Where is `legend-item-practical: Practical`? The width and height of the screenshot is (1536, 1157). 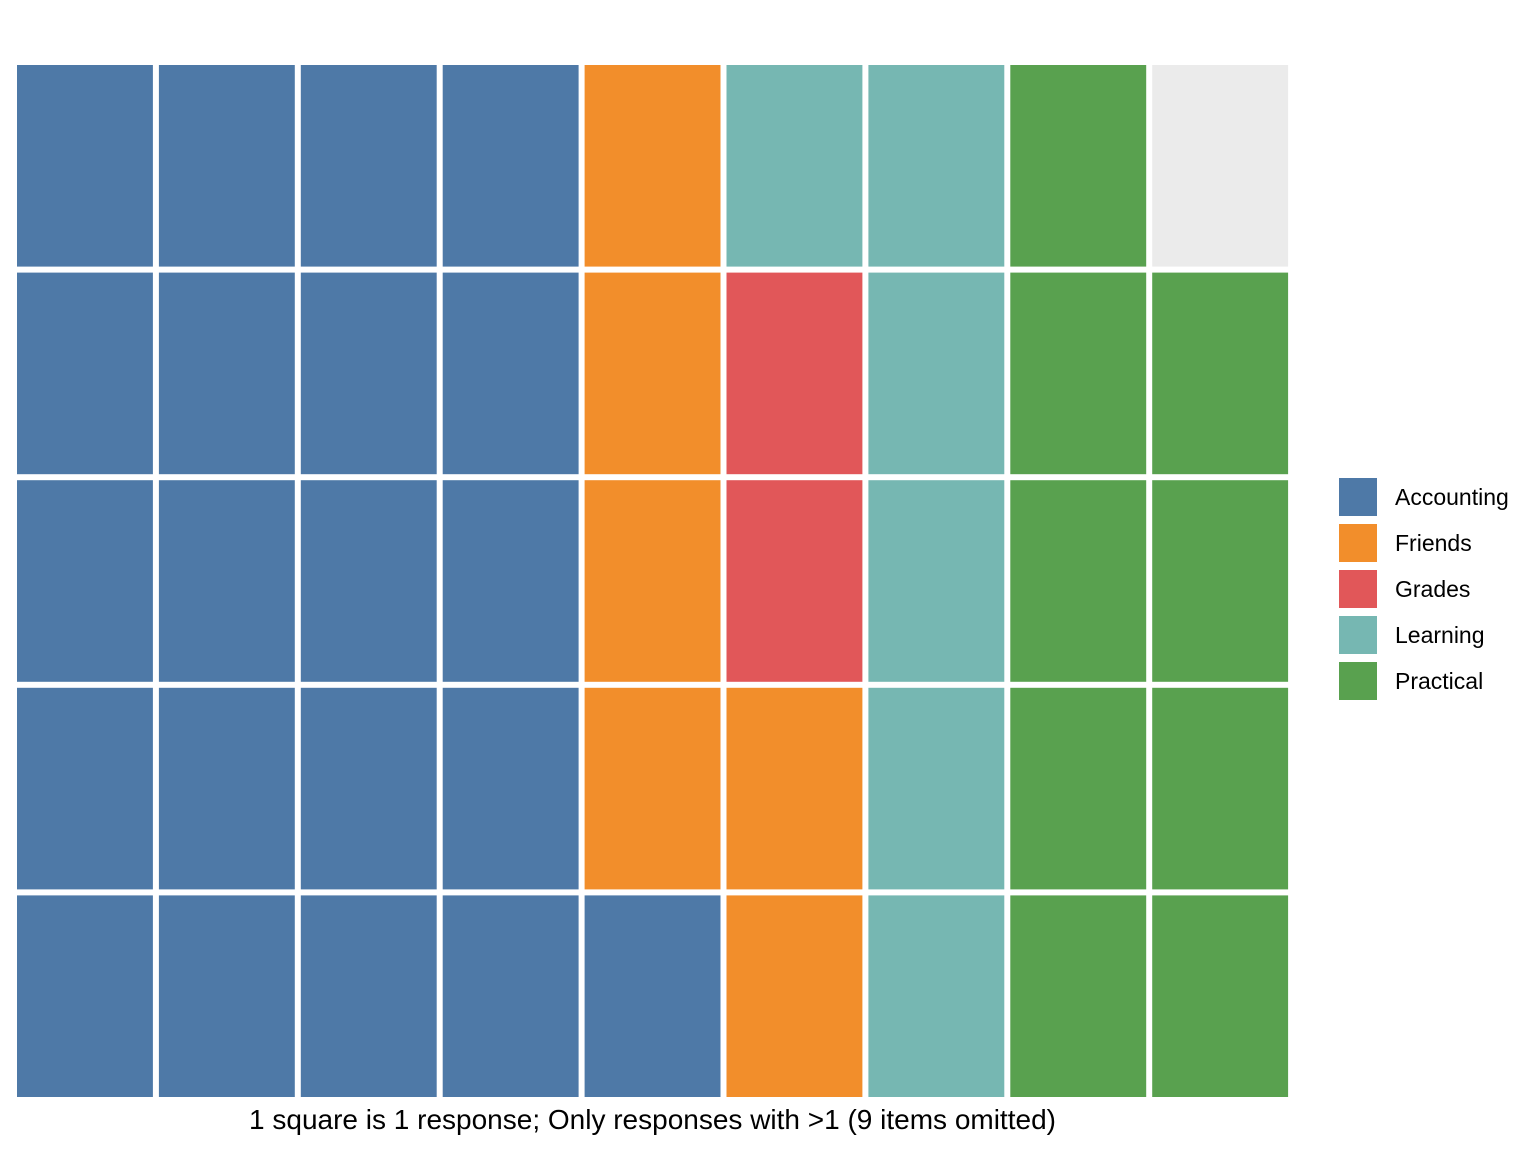 legend-item-practical: Practical is located at coordinates (1410, 681).